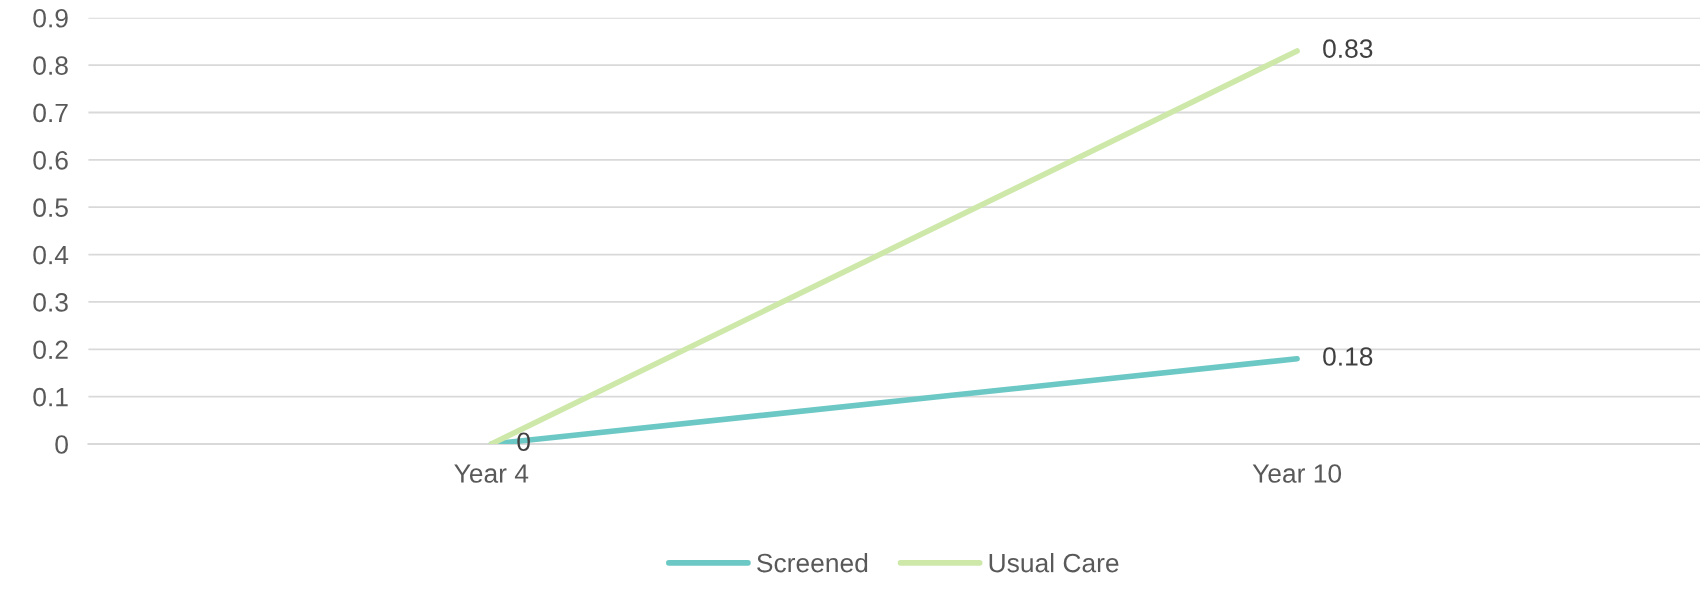  I want to click on y-tick-label: 0.2, so click(50, 350).